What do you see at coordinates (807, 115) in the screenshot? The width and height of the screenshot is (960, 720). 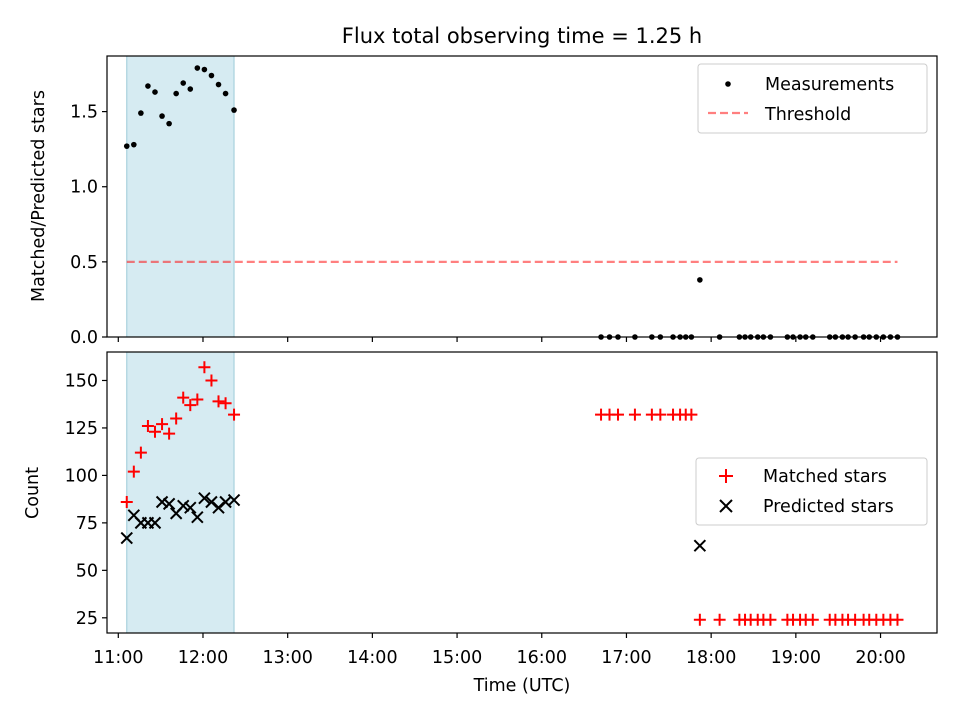 I see `legend-threshold-label: Threshold` at bounding box center [807, 115].